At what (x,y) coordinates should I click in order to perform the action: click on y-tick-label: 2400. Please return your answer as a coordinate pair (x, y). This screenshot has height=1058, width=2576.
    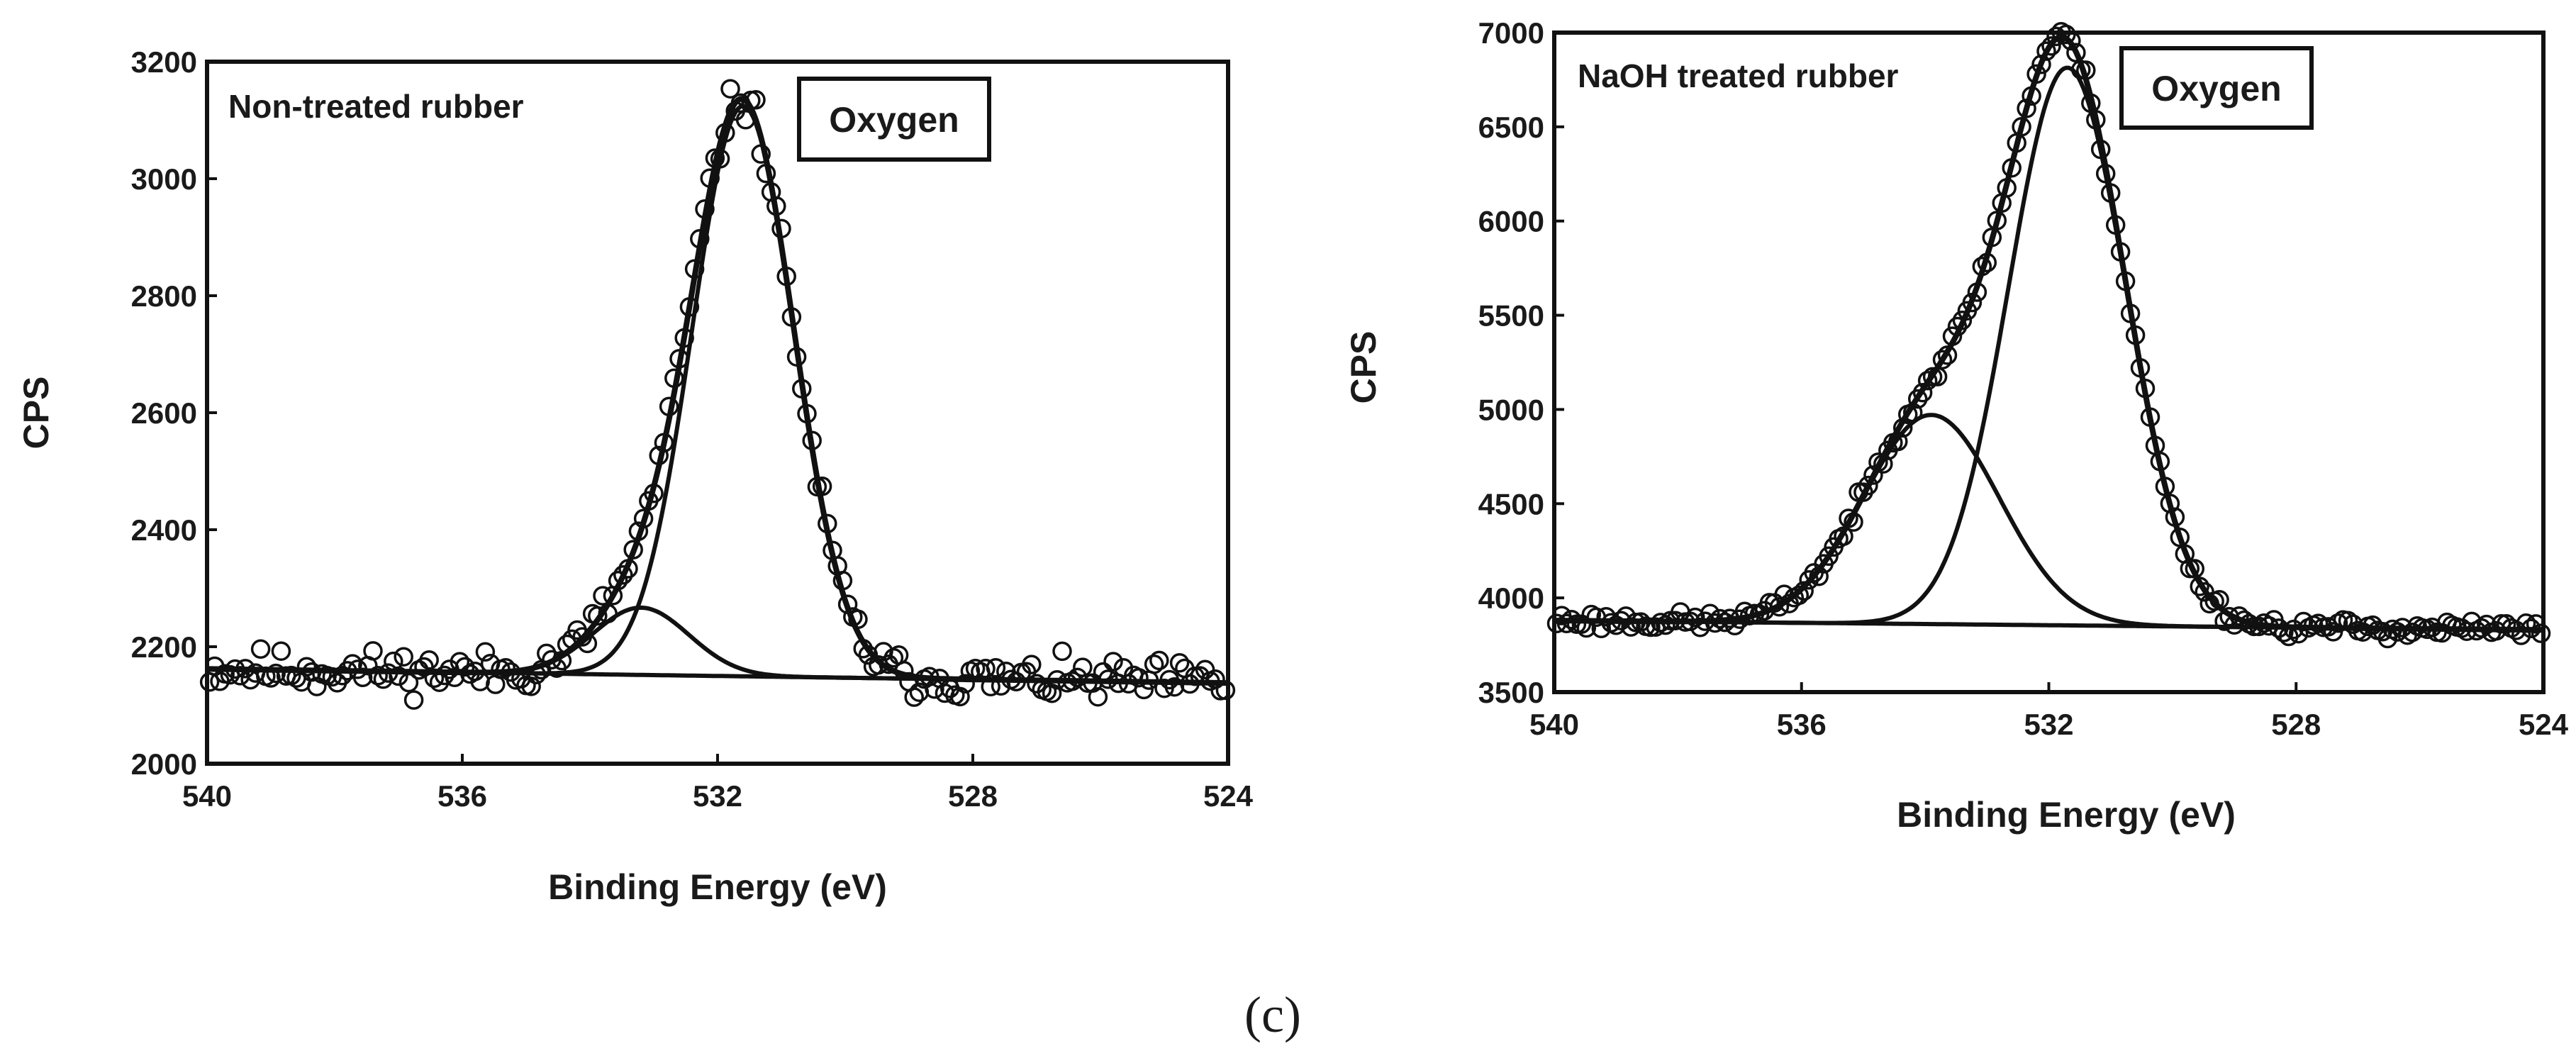
    Looking at the image, I should click on (164, 530).